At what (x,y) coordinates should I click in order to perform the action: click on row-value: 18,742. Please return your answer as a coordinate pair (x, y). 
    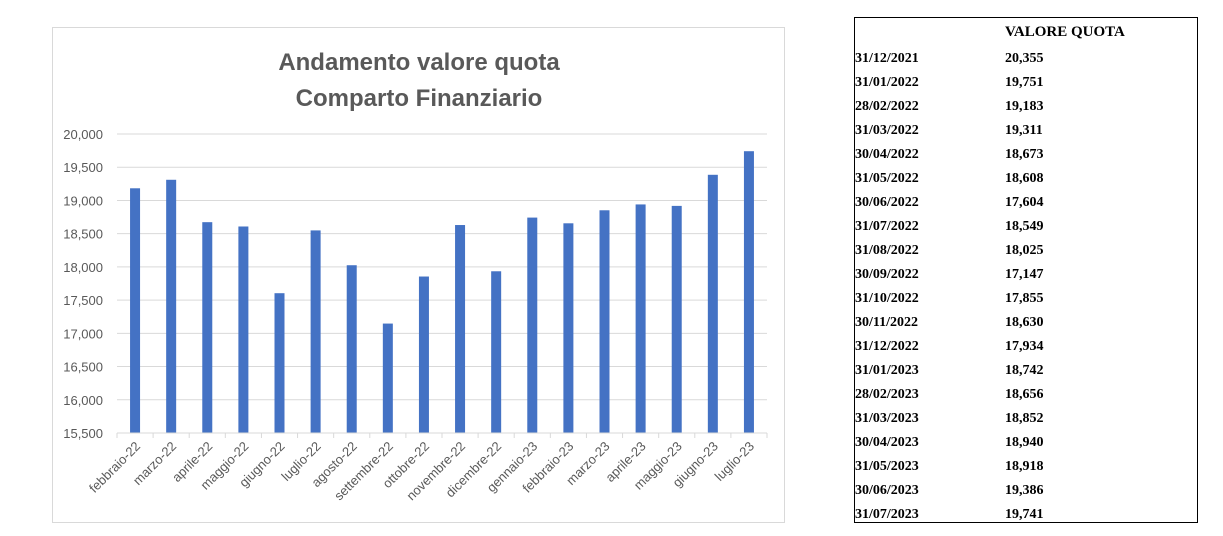
    Looking at the image, I should click on (1024, 370).